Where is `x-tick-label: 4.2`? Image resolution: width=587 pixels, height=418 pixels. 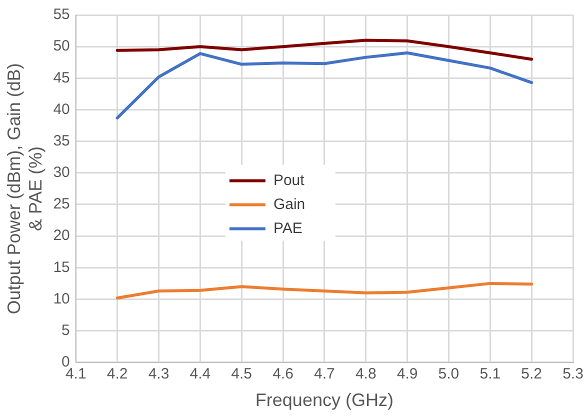 x-tick-label: 4.2 is located at coordinates (117, 374).